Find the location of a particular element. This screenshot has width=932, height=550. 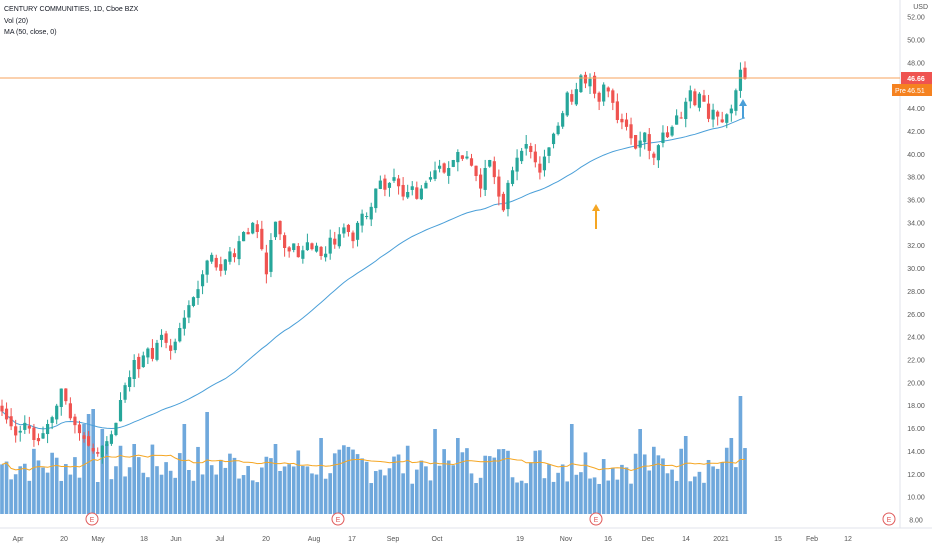

y-tick-label: 28.00 is located at coordinates (916, 292).